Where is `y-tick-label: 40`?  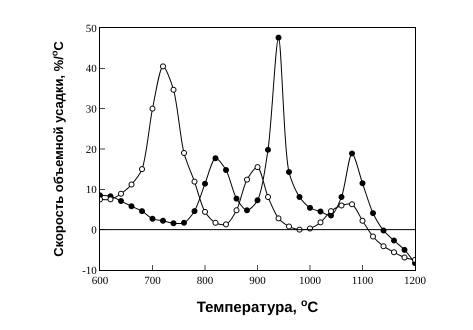 y-tick-label: 40 is located at coordinates (92, 69).